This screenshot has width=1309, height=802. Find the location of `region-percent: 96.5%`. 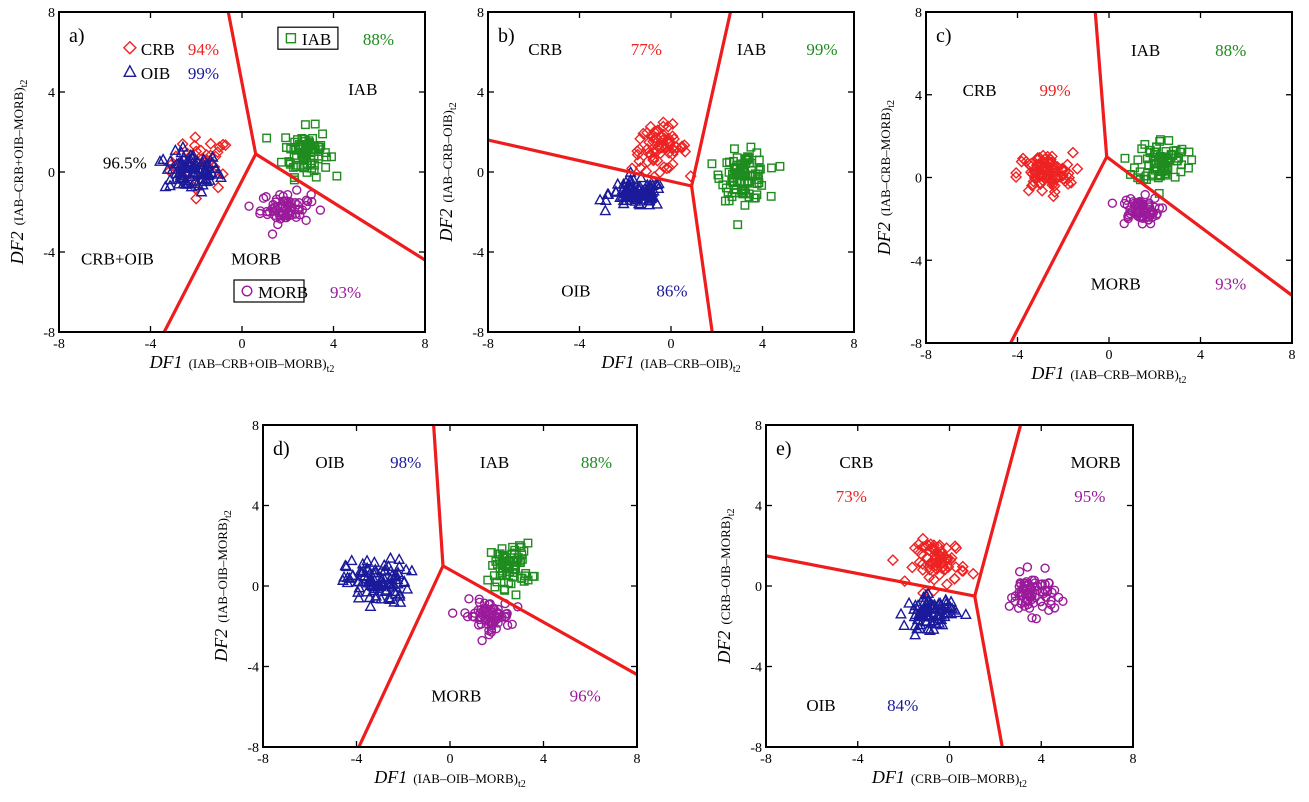

region-percent: 96.5% is located at coordinates (125, 162).